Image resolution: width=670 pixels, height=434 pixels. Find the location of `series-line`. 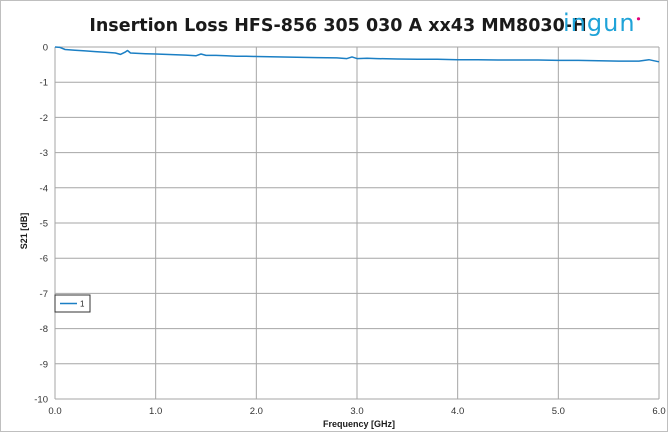

series-line is located at coordinates (357, 54).